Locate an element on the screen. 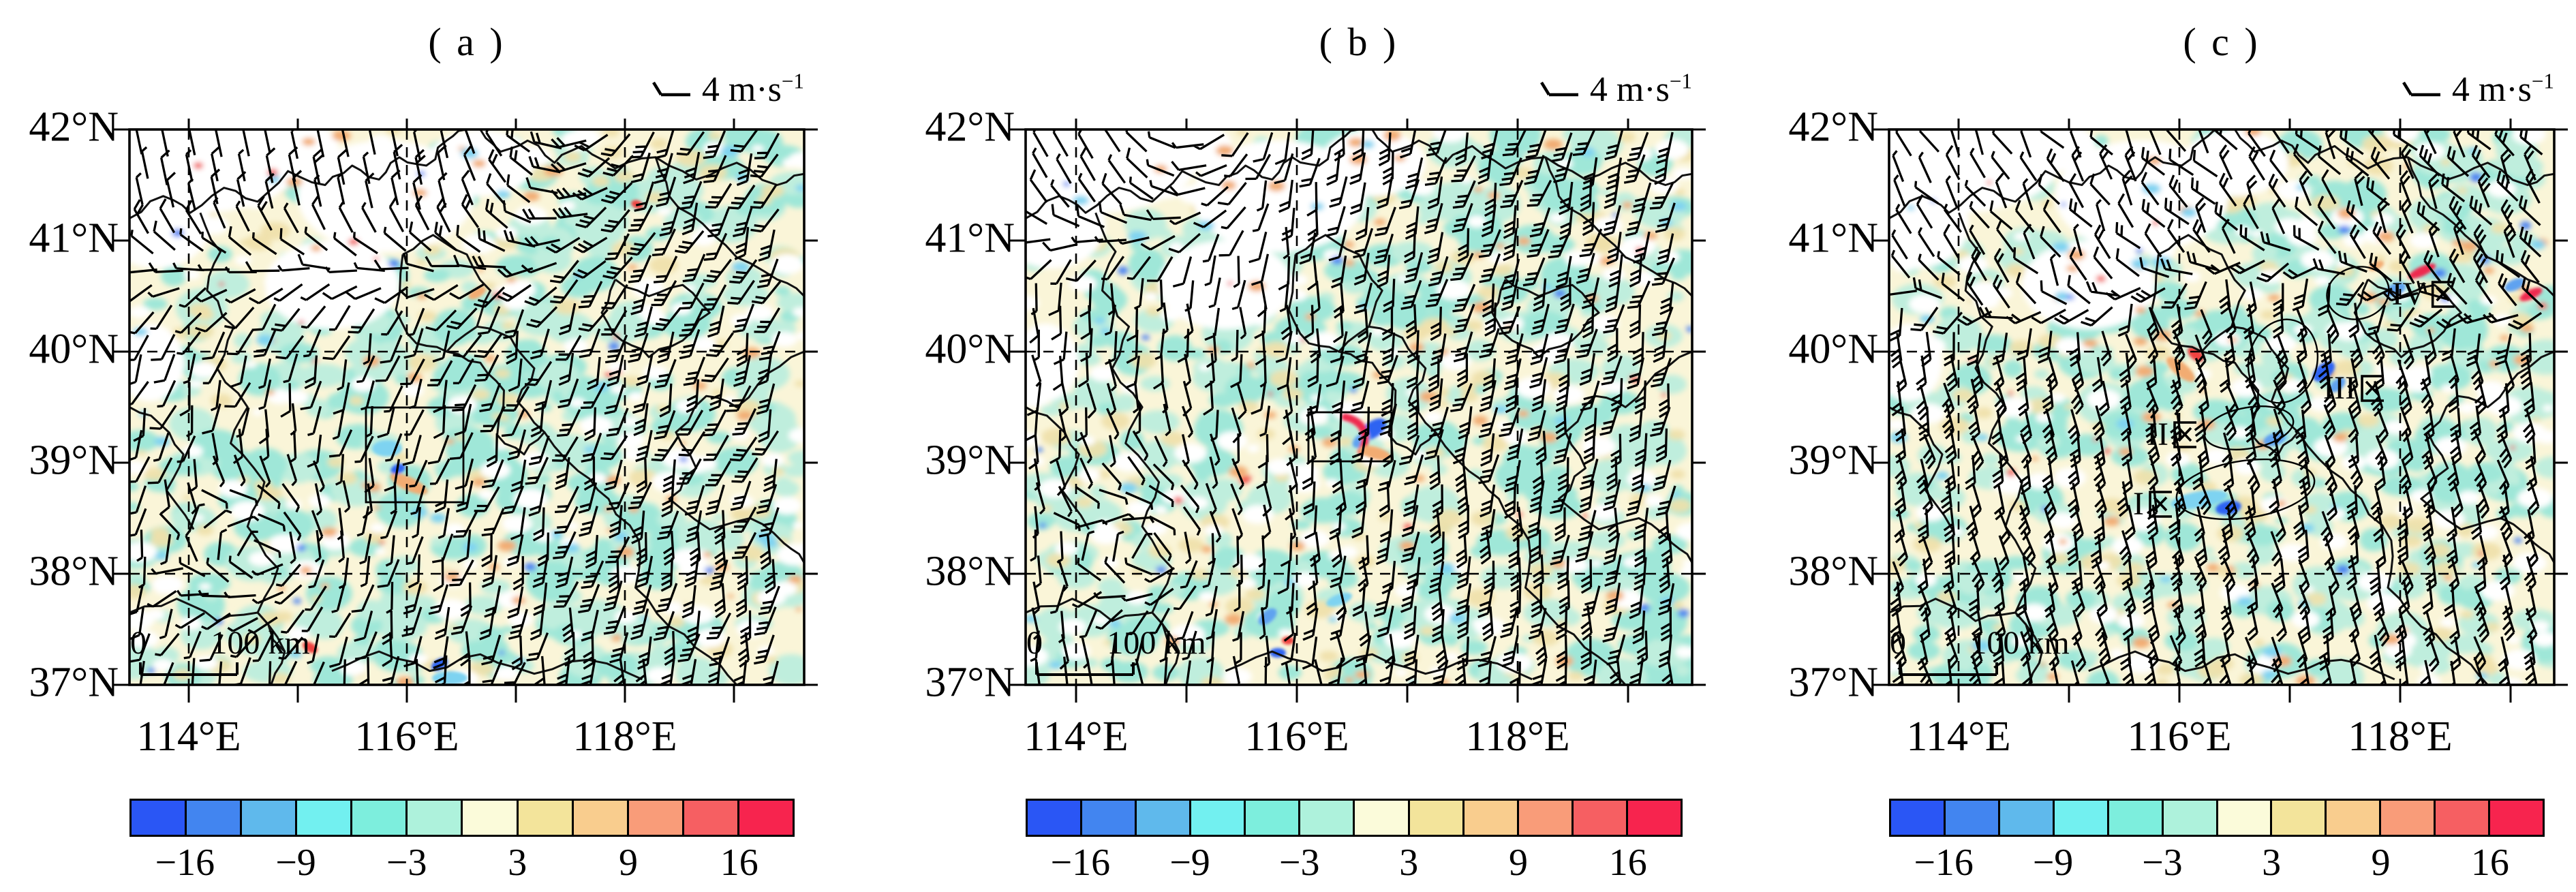  colorbar-tick-label: −3 is located at coordinates (2162, 863).